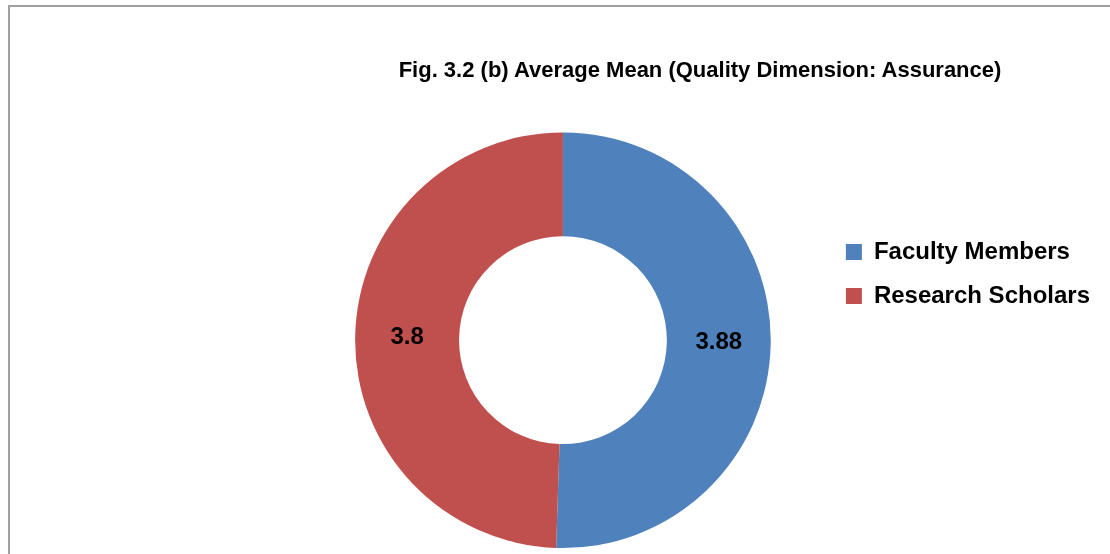 This screenshot has width=1110, height=554. Describe the element at coordinates (719, 341) in the screenshot. I see `data-label: 3.88` at that location.